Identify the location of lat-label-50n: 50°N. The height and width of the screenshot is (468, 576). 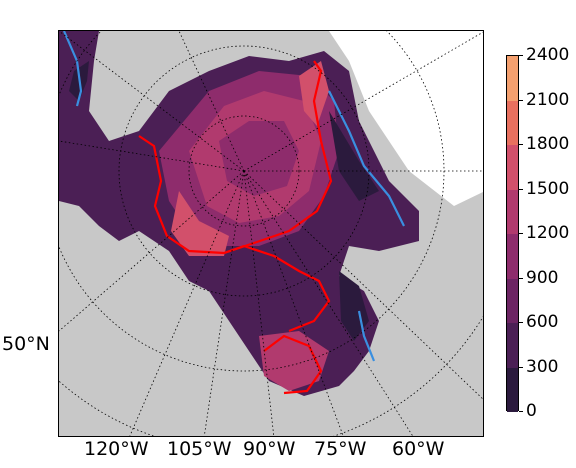
(26, 344).